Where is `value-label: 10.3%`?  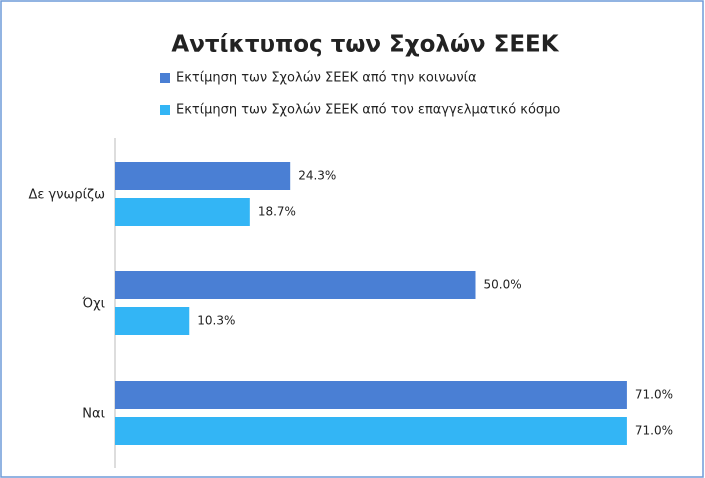 value-label: 10.3% is located at coordinates (216, 321).